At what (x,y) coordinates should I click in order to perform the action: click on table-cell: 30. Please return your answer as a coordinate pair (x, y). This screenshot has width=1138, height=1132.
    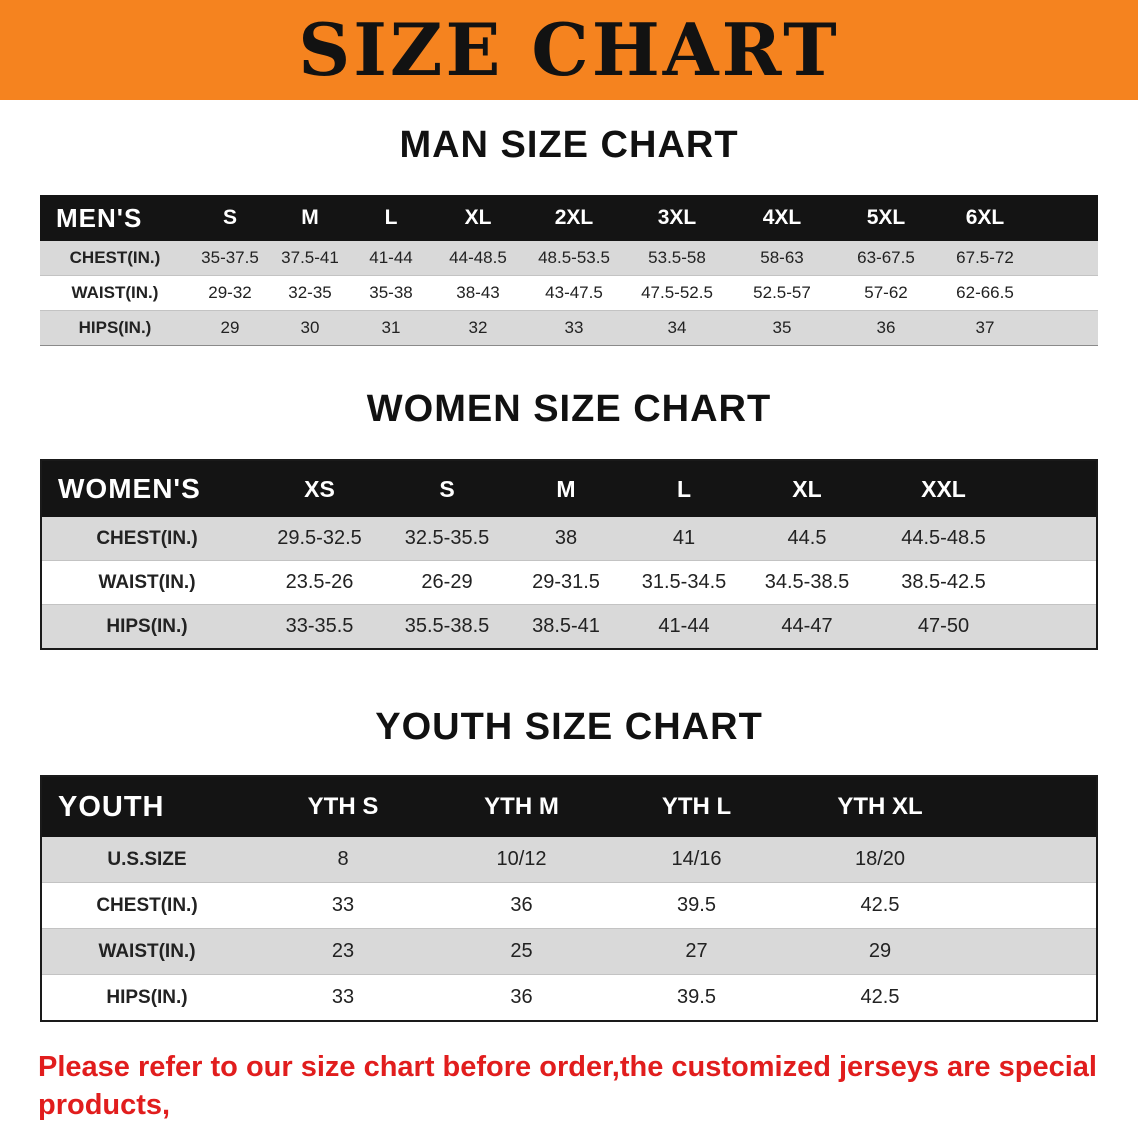
    Looking at the image, I should click on (310, 327).